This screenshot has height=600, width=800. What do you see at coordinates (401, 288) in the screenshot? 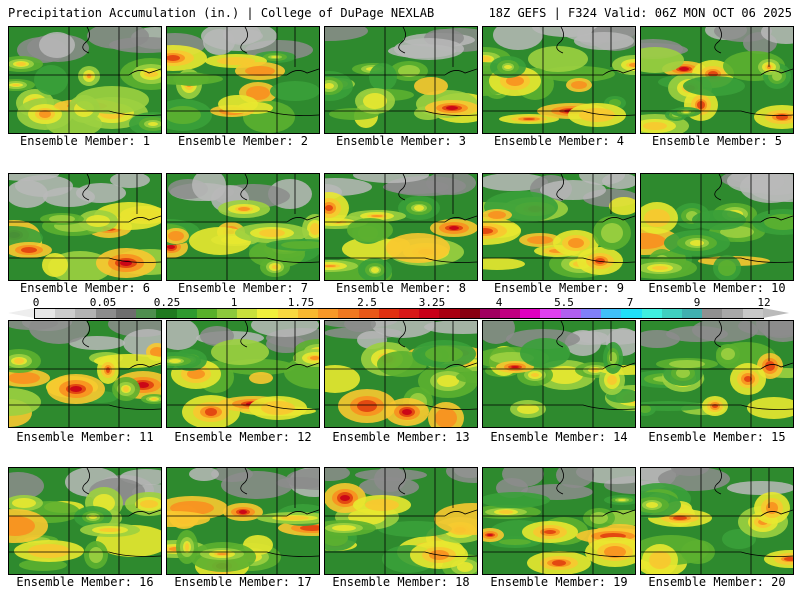
I see `ensemble-member-label: Ensemble Member: 8` at bounding box center [401, 288].